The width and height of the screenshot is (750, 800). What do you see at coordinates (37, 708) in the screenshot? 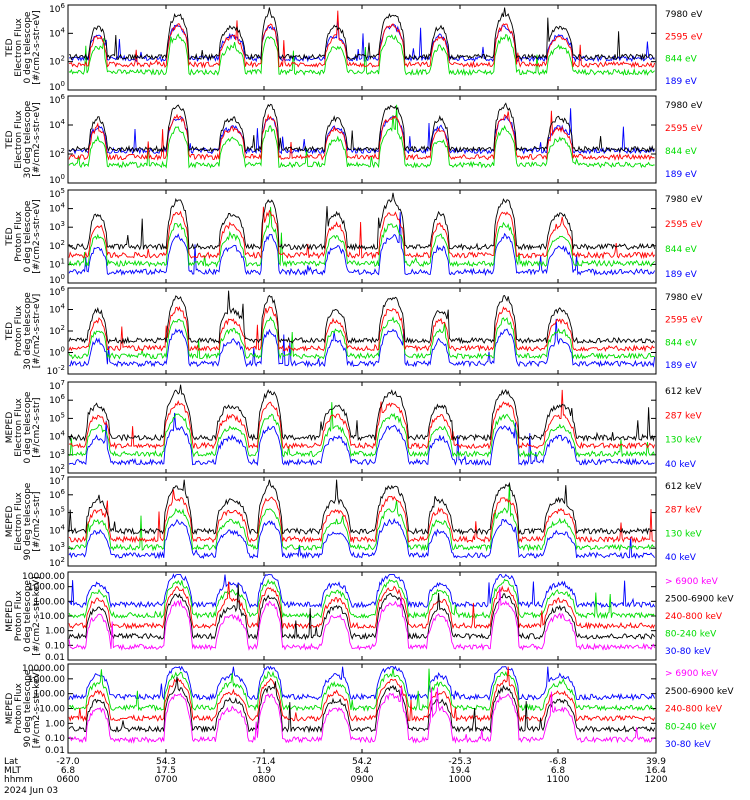
I see `y-axis-label: [#/cm2-s-str-keV]` at bounding box center [37, 708].